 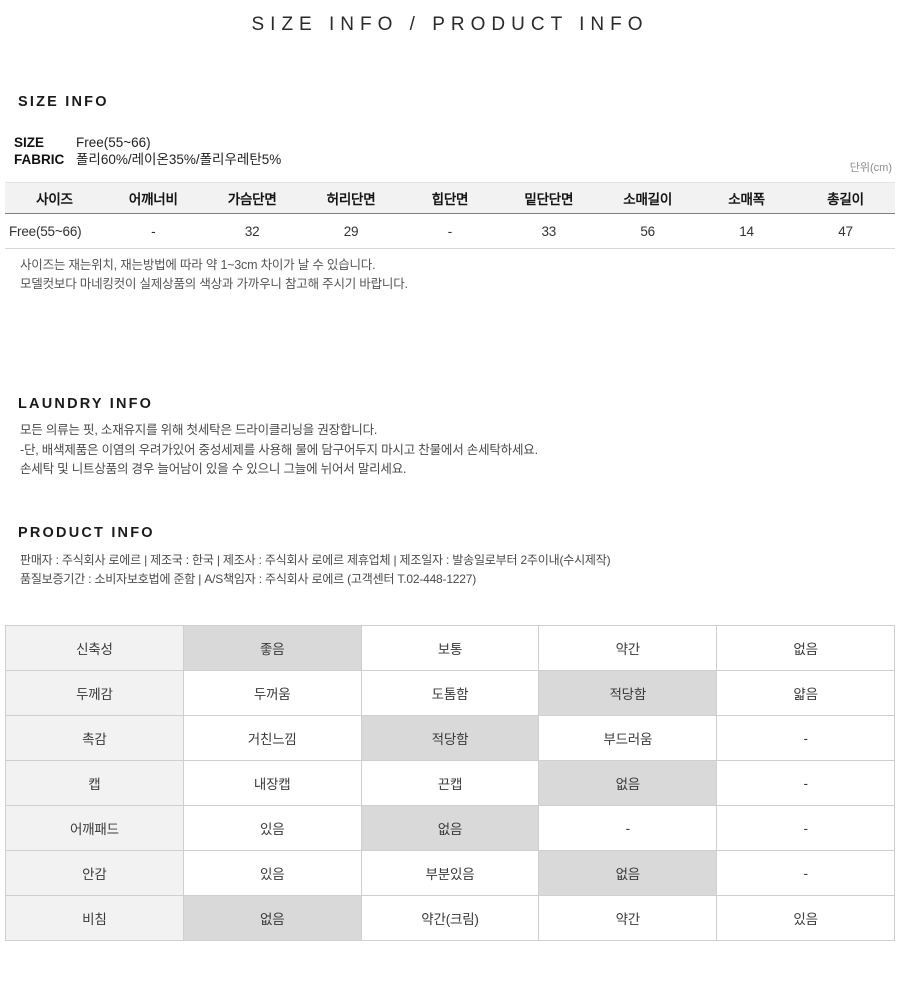 I want to click on spec-value-size: Free(55~66), so click(x=113, y=142).